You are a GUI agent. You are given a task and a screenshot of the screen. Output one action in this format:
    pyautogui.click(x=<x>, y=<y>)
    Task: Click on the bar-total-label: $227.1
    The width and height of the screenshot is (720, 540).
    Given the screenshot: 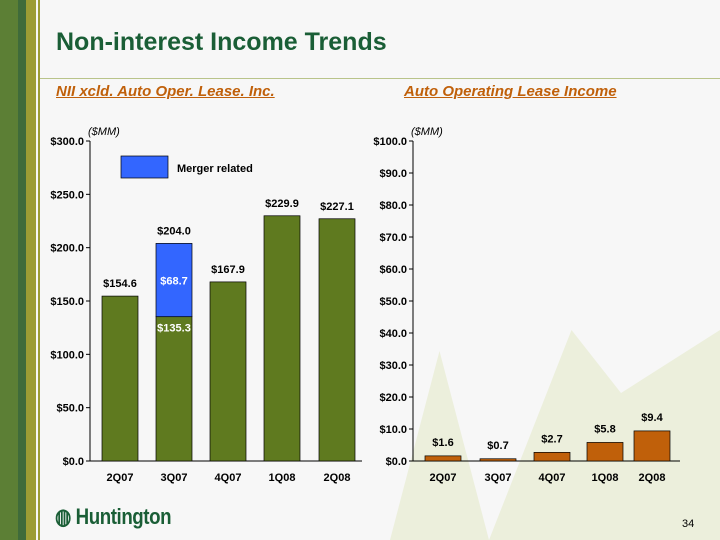 What is the action you would take?
    pyautogui.click(x=337, y=207)
    